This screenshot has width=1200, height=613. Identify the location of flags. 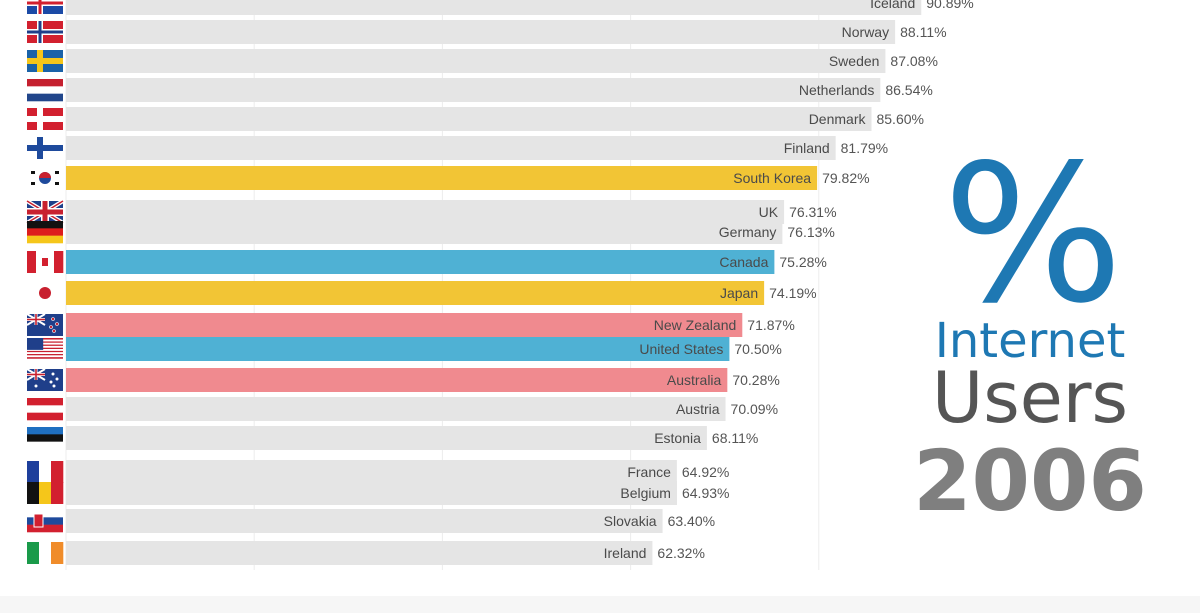
(45, 282).